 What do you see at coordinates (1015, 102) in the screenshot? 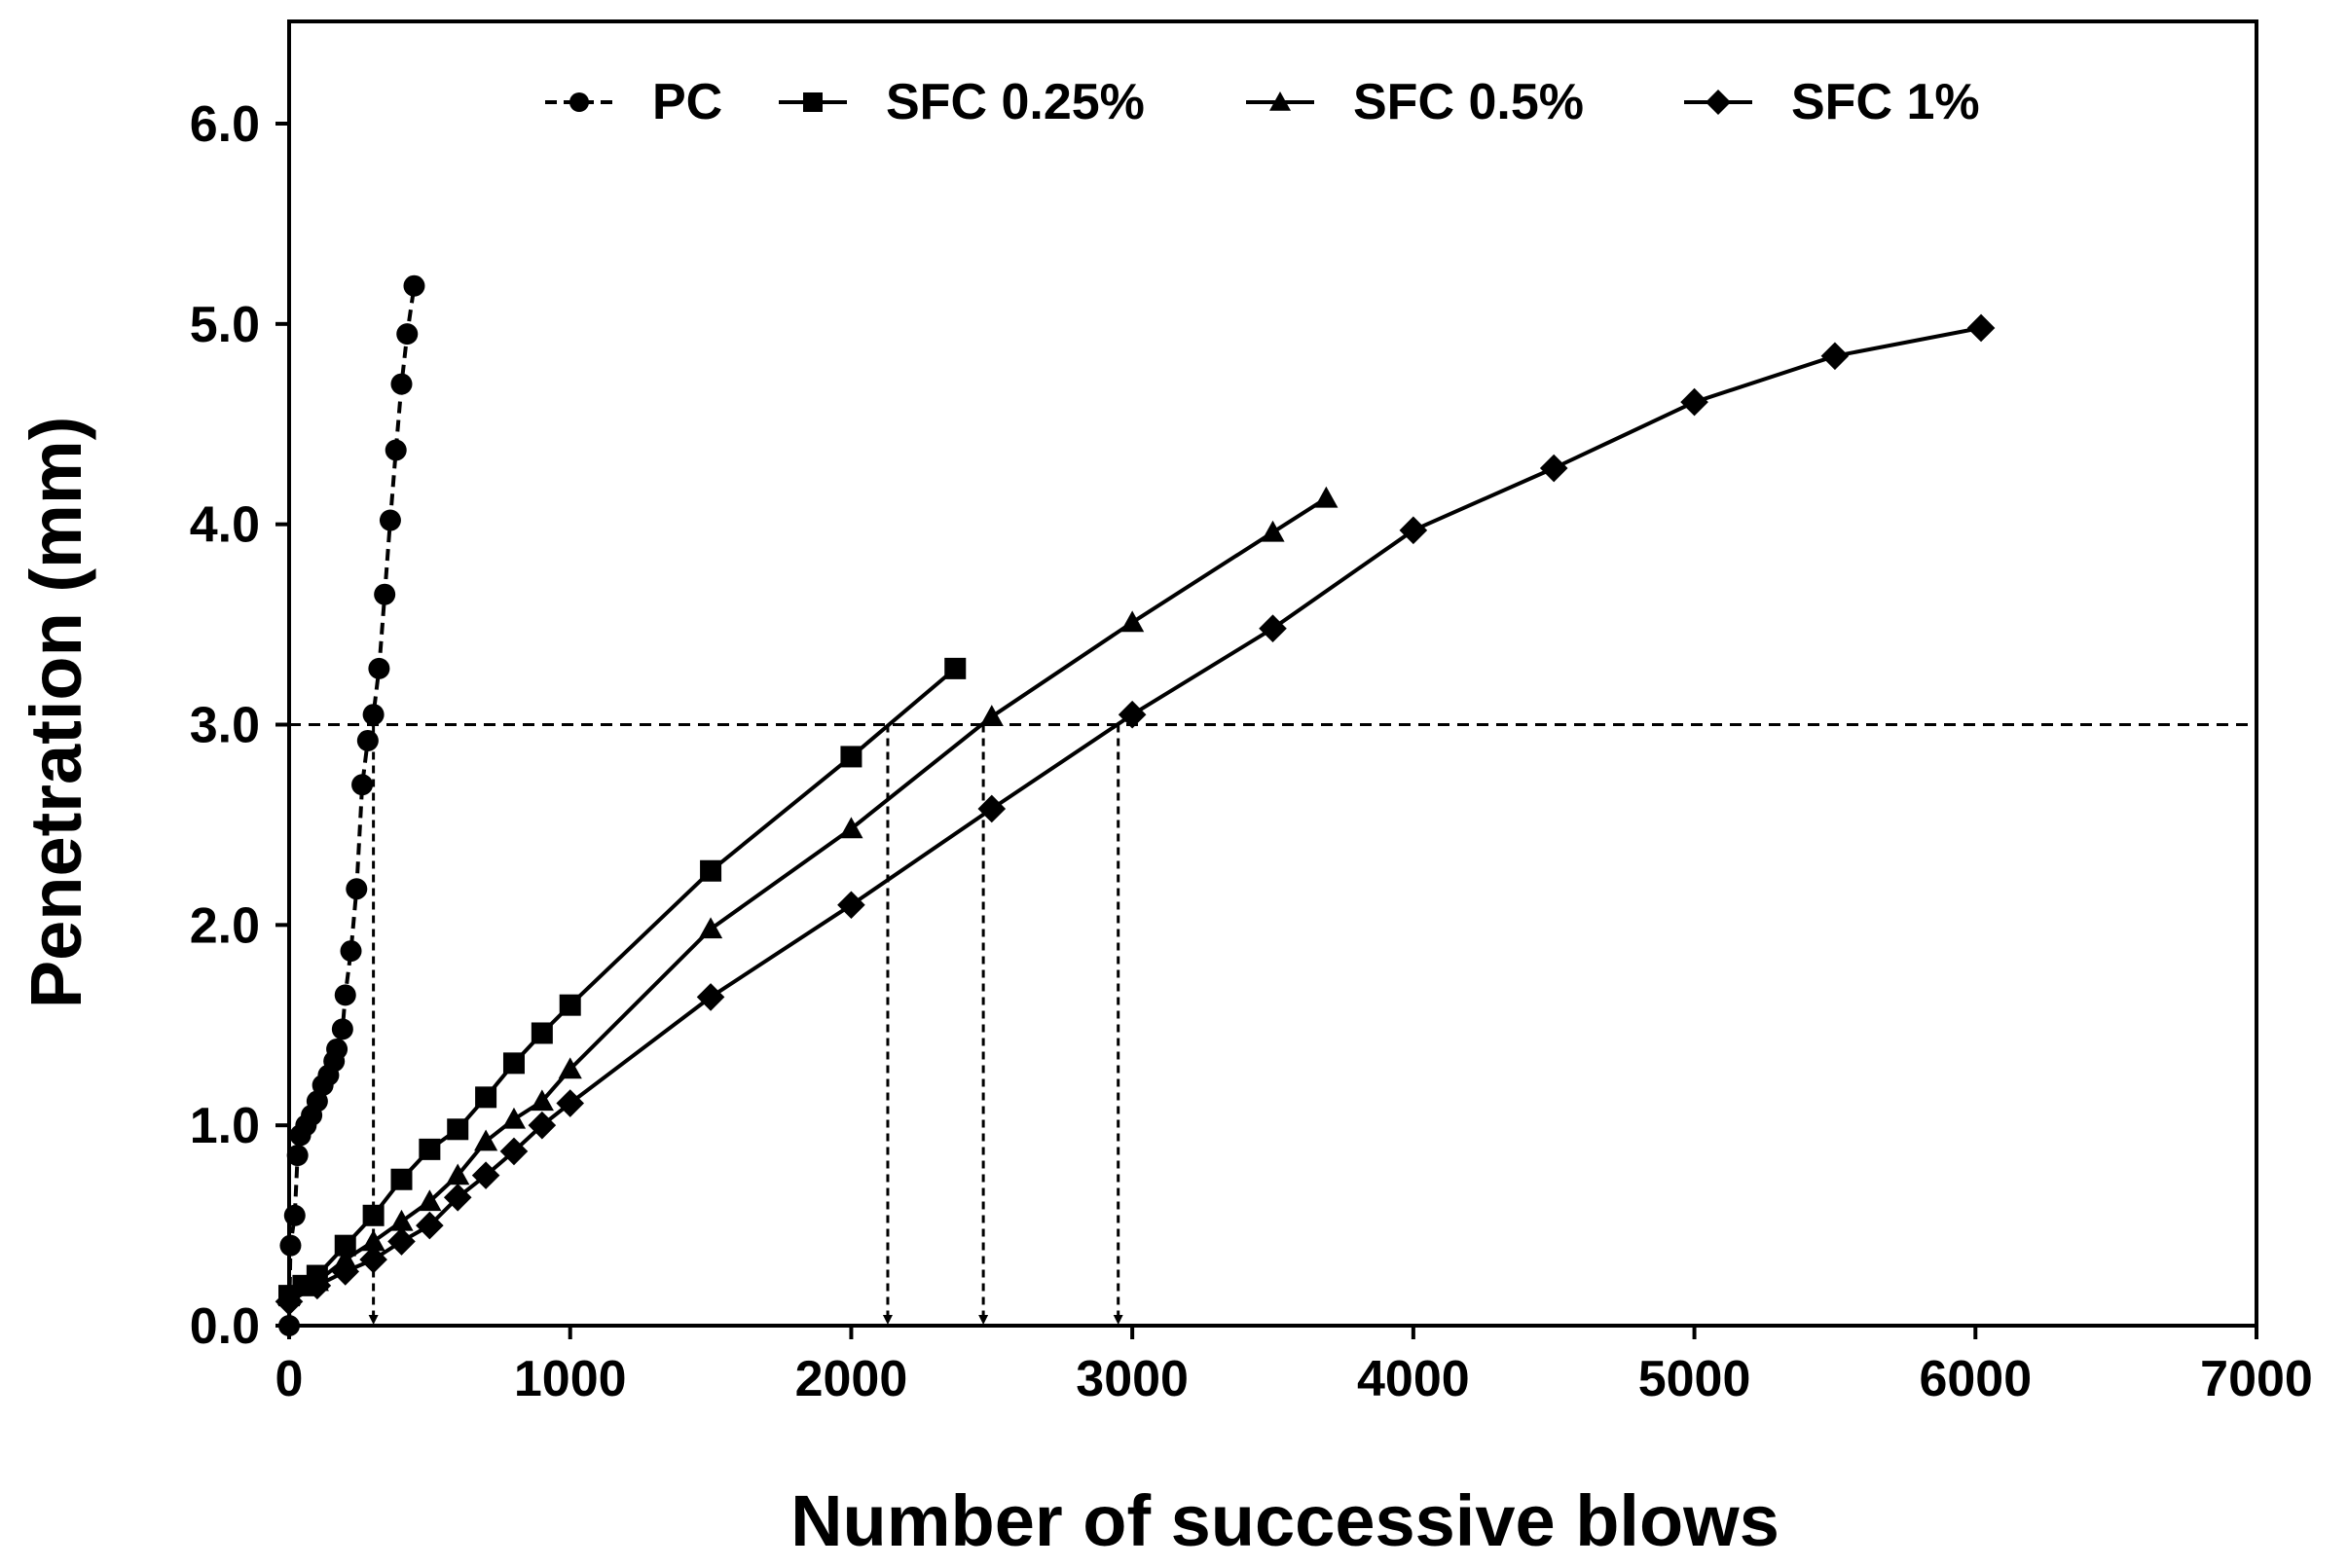
I see `legend-label: SFC 0.25%` at bounding box center [1015, 102].